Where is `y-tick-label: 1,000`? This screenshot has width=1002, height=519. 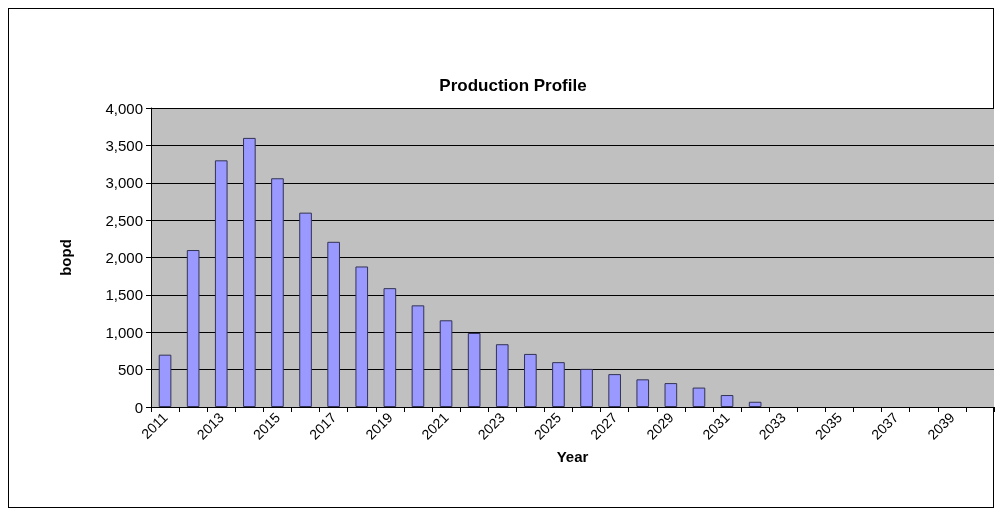 y-tick-label: 1,000 is located at coordinates (124, 332).